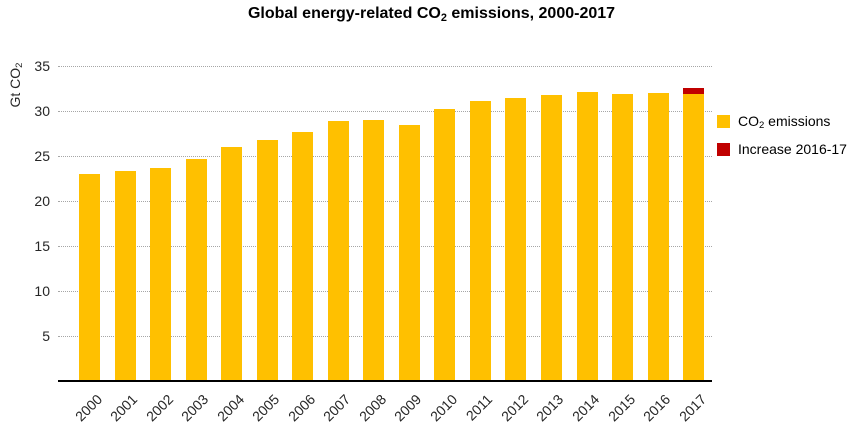  Describe the element at coordinates (658, 237) in the screenshot. I see `bar-2016` at that location.